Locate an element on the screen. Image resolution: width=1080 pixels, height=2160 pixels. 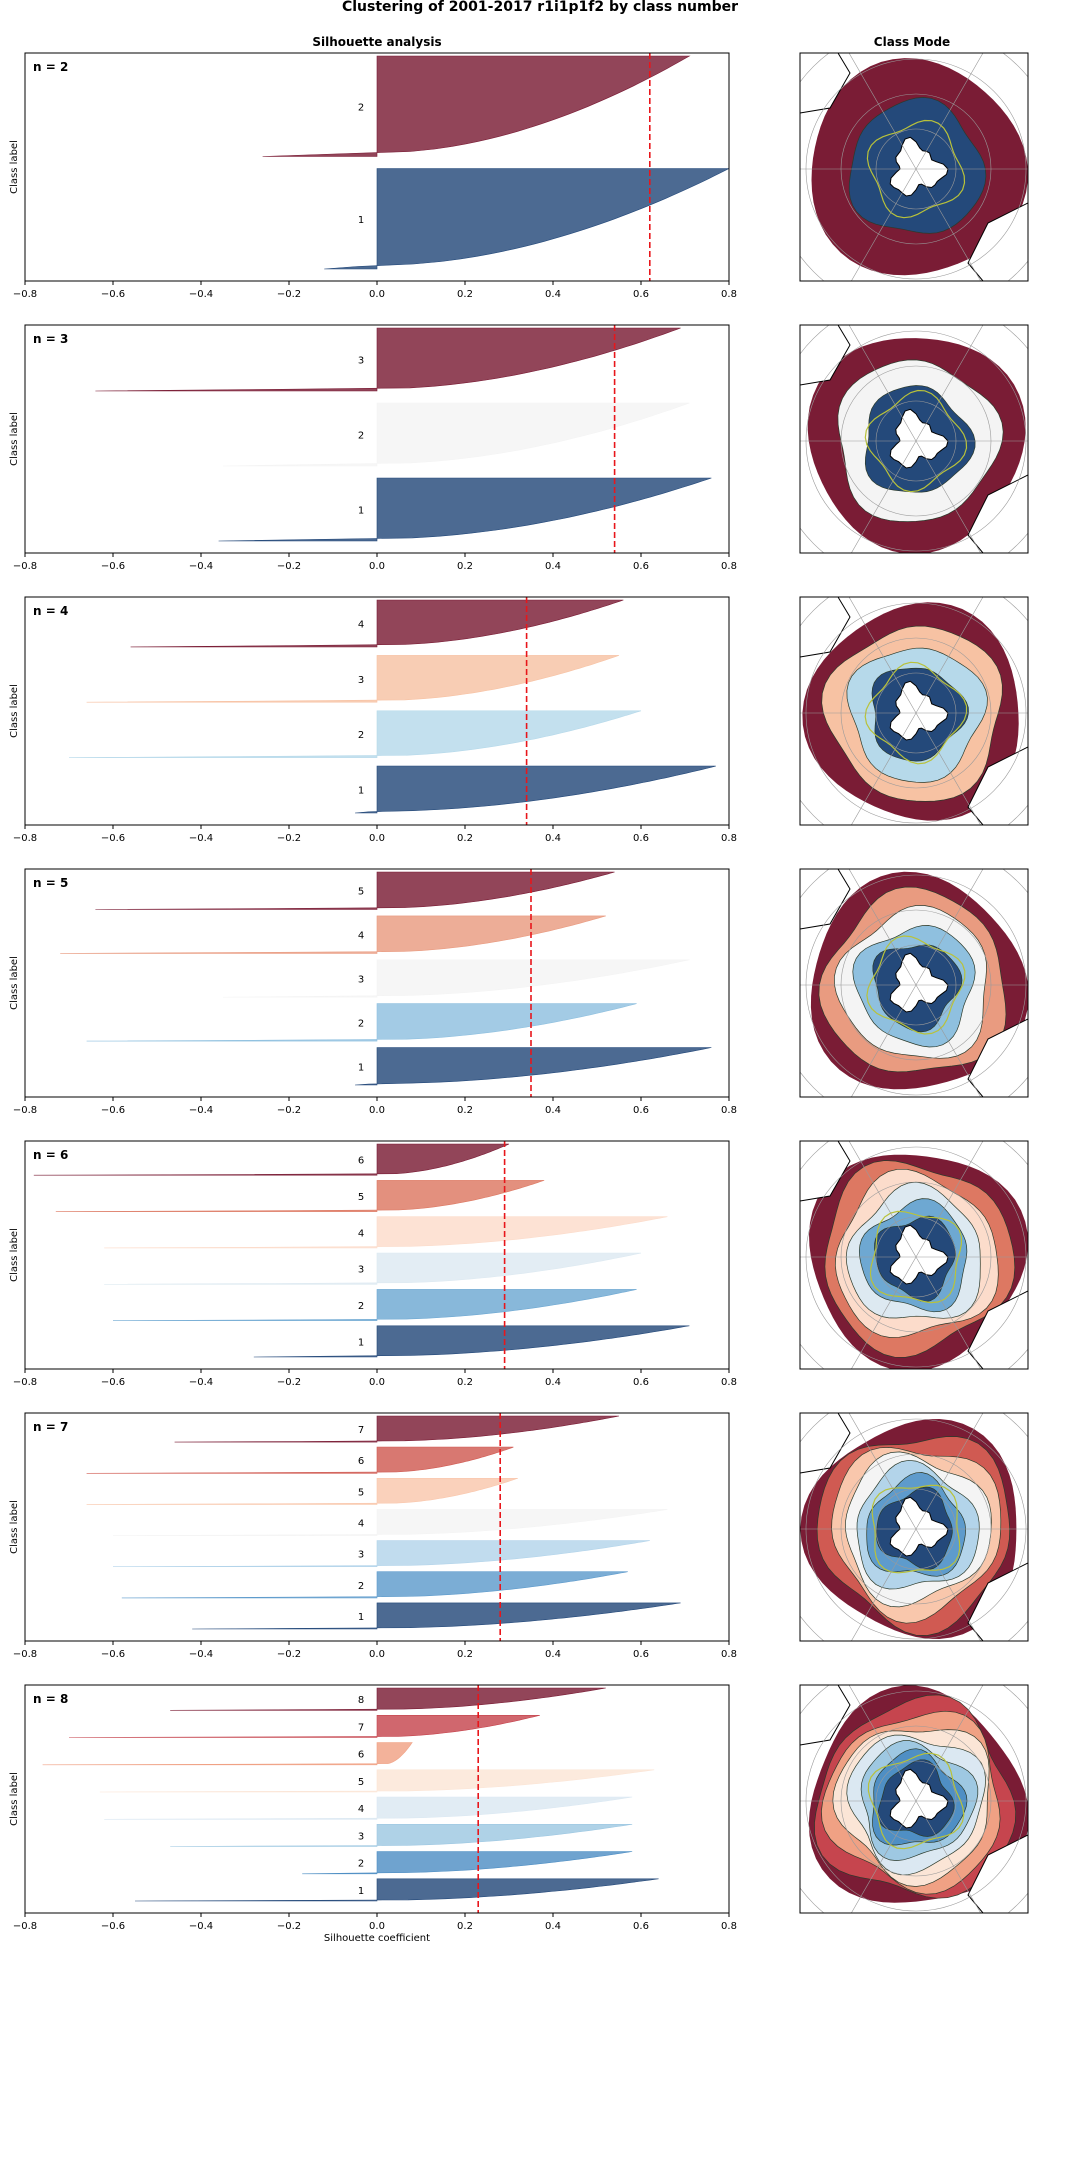
cluster-label-6: 6 is located at coordinates (361, 1461).